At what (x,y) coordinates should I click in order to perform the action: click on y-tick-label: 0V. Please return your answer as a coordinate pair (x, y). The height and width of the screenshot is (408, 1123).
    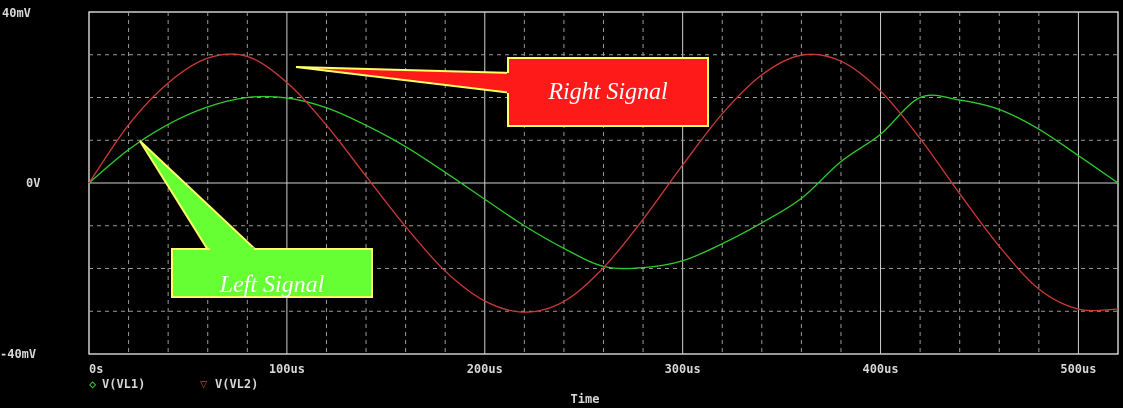
    Looking at the image, I should click on (33, 183).